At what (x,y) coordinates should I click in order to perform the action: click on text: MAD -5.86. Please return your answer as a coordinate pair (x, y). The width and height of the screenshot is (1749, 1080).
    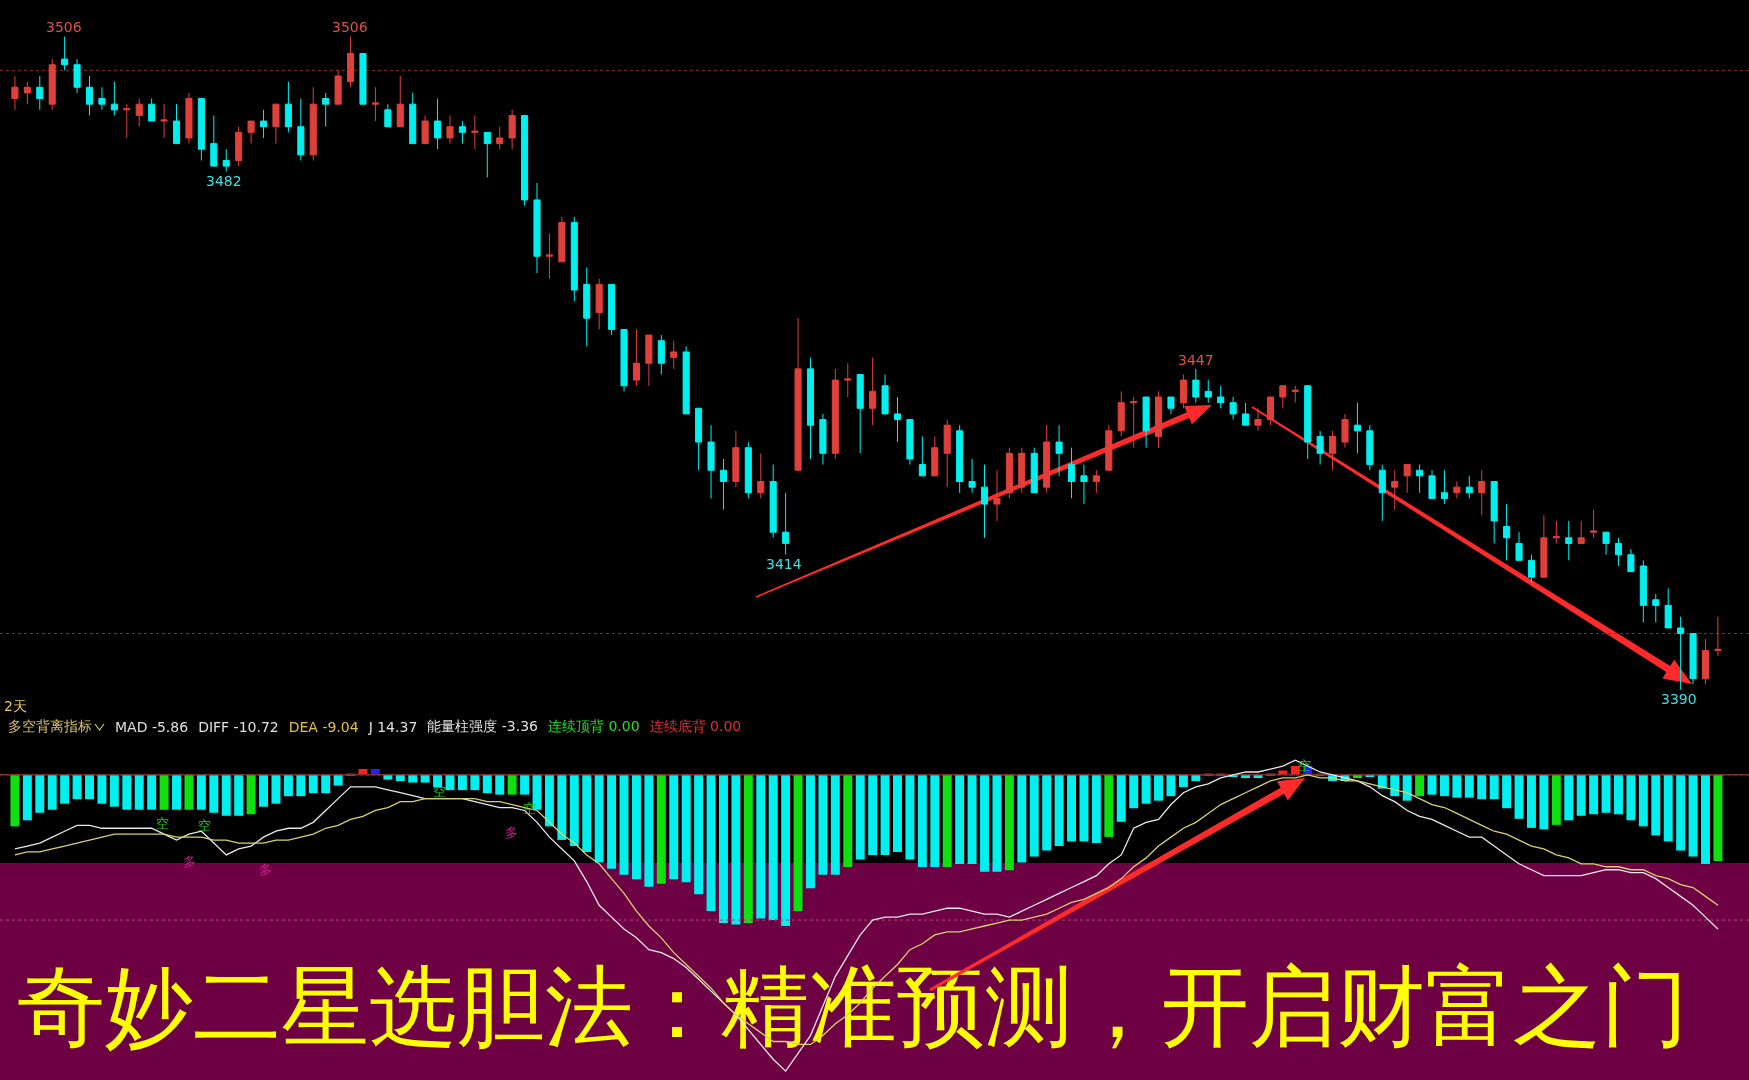
    Looking at the image, I should click on (152, 727).